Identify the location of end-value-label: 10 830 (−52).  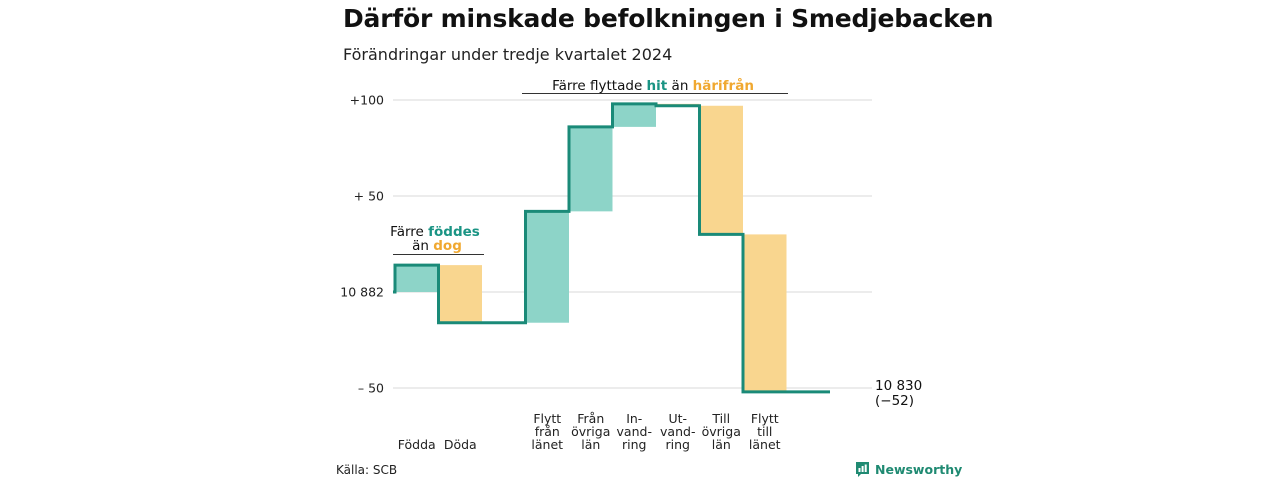
(898, 393).